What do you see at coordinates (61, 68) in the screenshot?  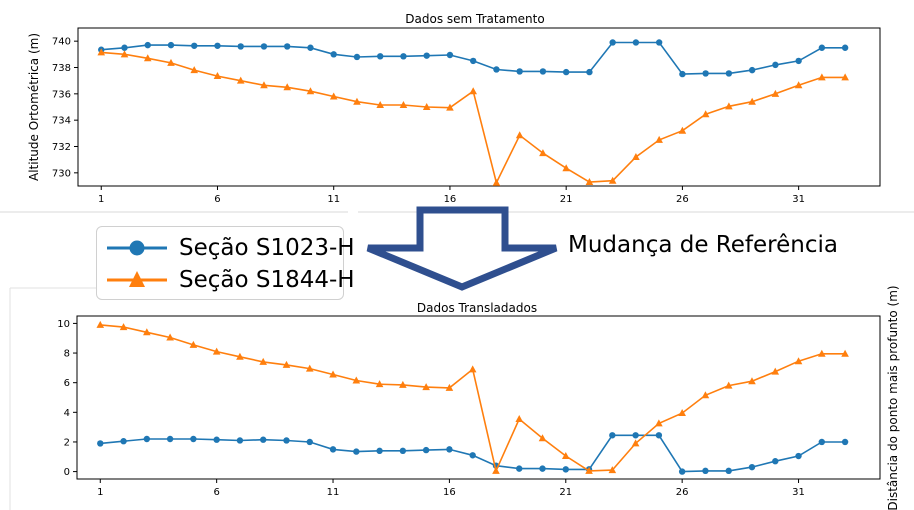 I see `top-ytick-label: 738` at bounding box center [61, 68].